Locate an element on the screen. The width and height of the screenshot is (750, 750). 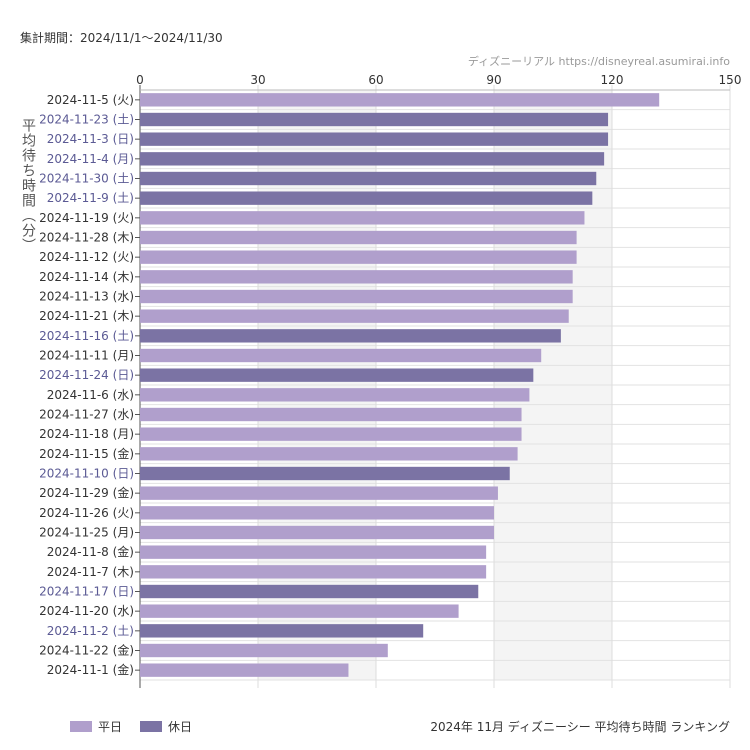
x-tick-label: 0 is located at coordinates (140, 80).